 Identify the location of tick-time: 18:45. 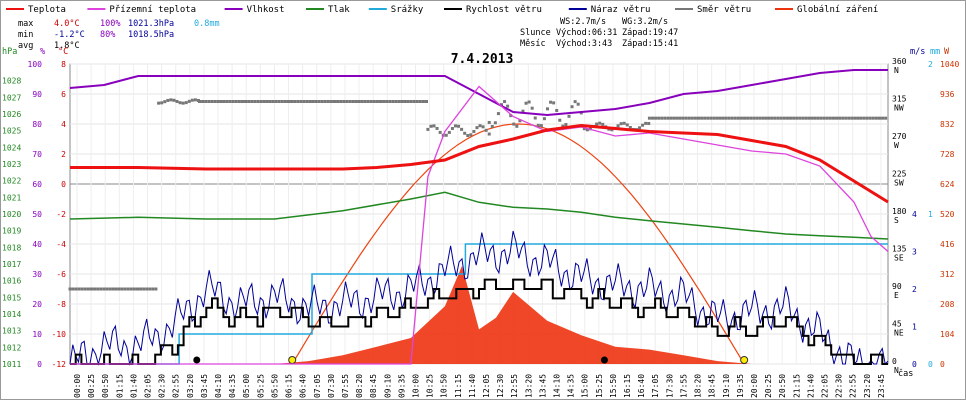
(712, 386).